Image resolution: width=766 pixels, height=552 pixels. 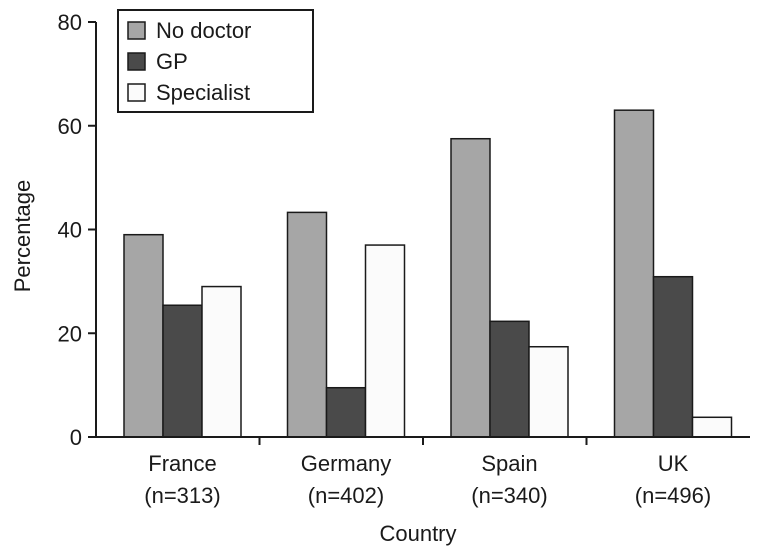 What do you see at coordinates (143, 335) in the screenshot?
I see `bar-no-doctor-france` at bounding box center [143, 335].